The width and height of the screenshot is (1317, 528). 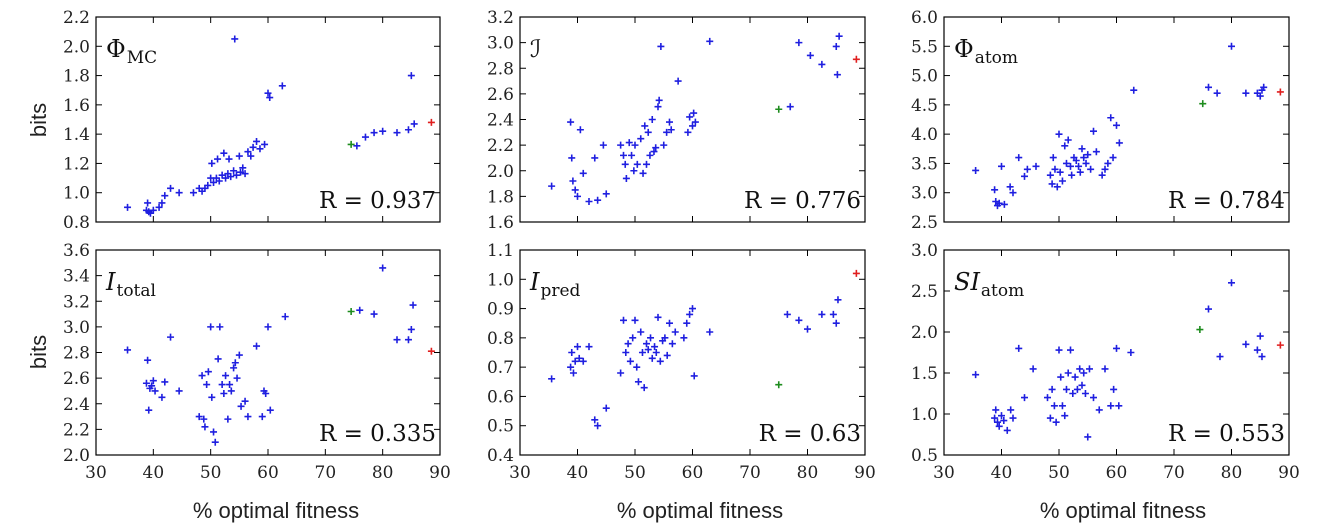 What do you see at coordinates (700, 510) in the screenshot?
I see `x-axis-label-middle: % optimal fitness` at bounding box center [700, 510].